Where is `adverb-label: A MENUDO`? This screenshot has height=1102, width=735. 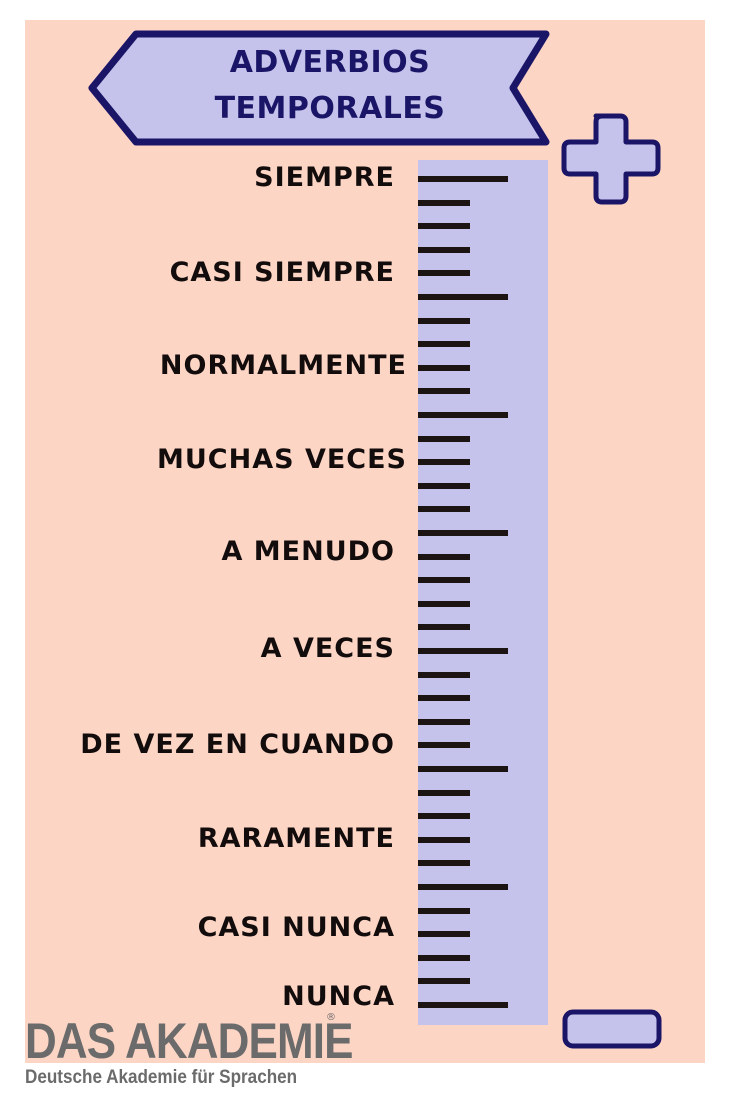 adverb-label: A MENUDO is located at coordinates (308, 551).